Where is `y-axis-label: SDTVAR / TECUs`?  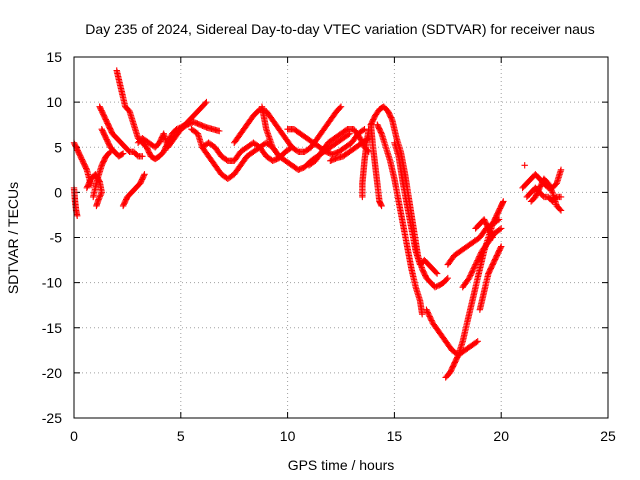
y-axis-label: SDTVAR / TECUs is located at coordinates (13, 238).